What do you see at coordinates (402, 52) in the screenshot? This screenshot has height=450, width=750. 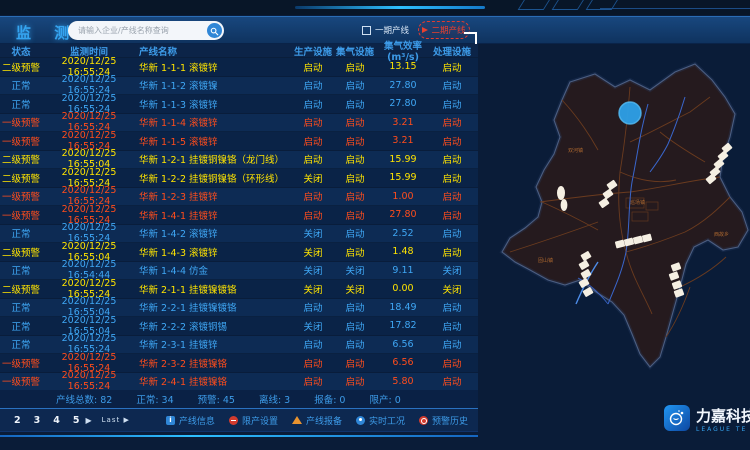 I see `column-header-eff: 集气效率(m³/s)` at bounding box center [402, 52].